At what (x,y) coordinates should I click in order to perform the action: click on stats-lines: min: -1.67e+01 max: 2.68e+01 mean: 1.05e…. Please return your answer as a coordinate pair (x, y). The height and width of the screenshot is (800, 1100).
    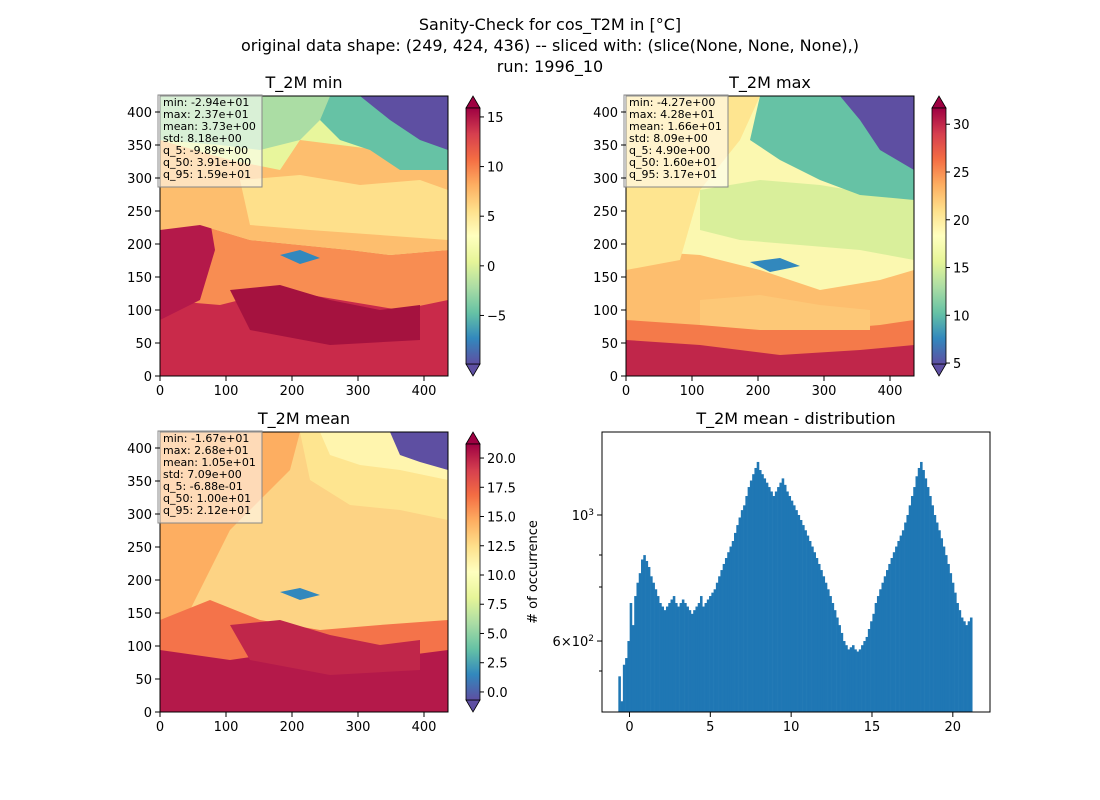
    Looking at the image, I should click on (209, 474).